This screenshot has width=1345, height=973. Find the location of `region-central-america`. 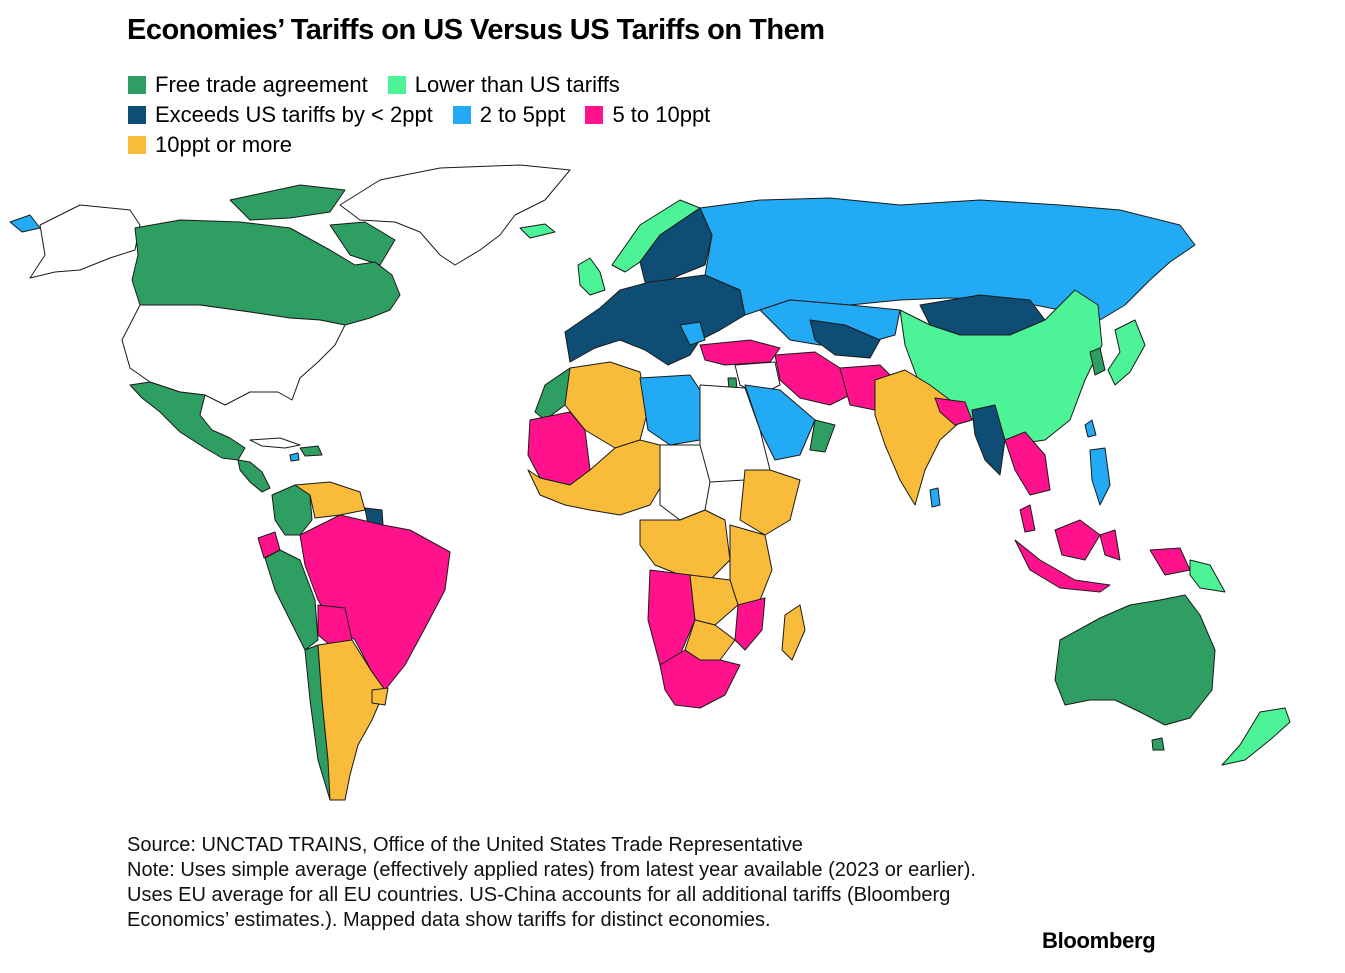

region-central-america is located at coordinates (254, 476).